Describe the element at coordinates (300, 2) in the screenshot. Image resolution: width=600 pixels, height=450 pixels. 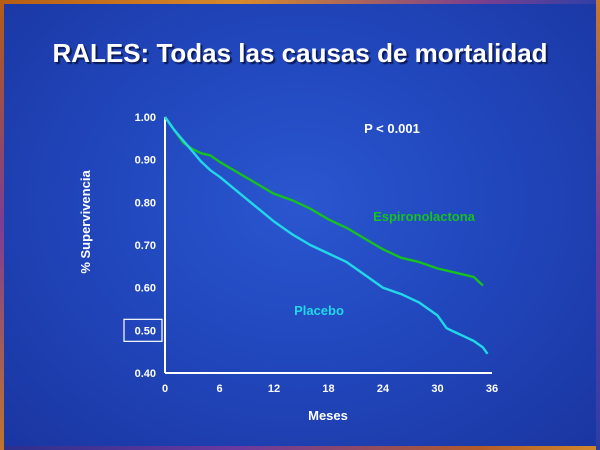
I see `slide-edge-top` at that location.